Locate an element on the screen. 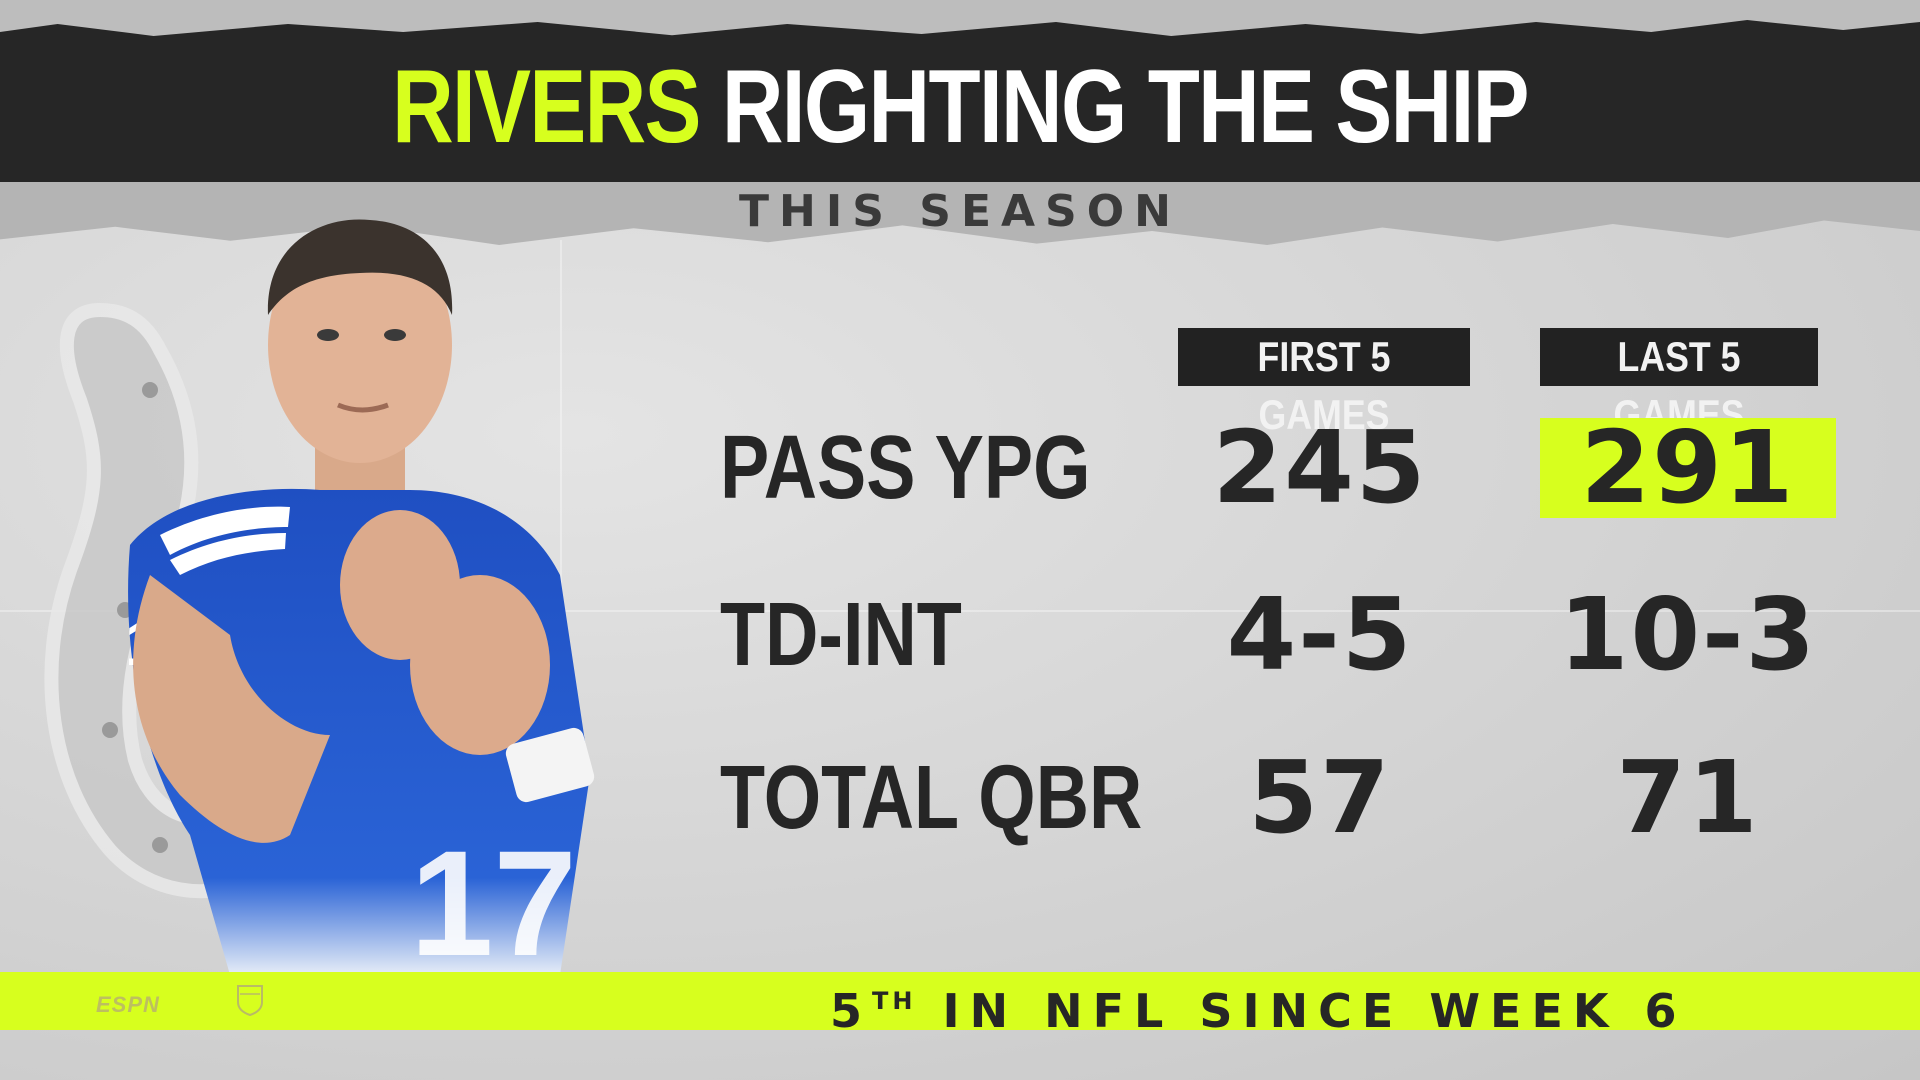  page-title: RIVERS RIGHTING THE SHIP is located at coordinates (960, 107).